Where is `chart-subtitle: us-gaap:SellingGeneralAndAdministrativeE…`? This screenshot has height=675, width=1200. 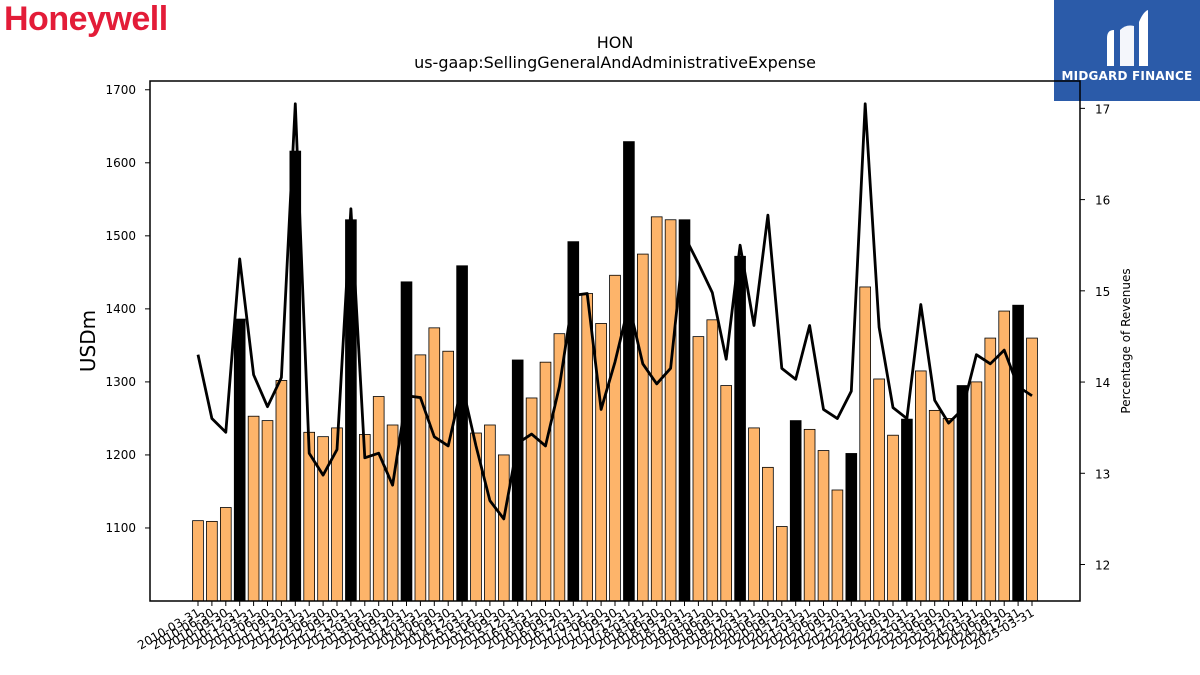
chart-subtitle: us-gaap:SellingGeneralAndAdministrativeE… is located at coordinates (615, 62).